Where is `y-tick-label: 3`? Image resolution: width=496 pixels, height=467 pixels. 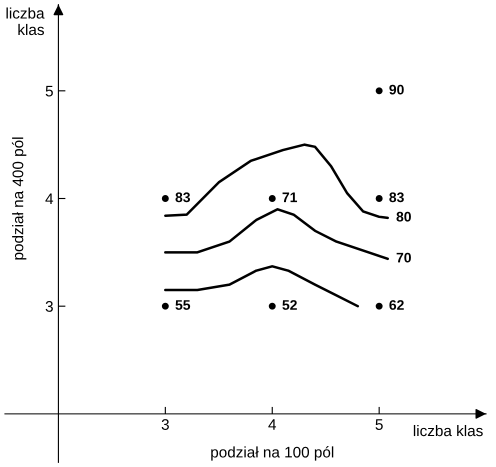 y-tick-label: 3 is located at coordinates (49, 306).